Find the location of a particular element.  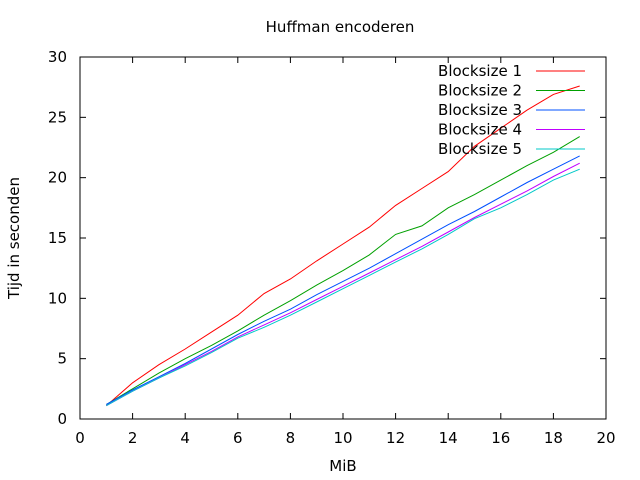

x-tick-label: 4 is located at coordinates (185, 438).